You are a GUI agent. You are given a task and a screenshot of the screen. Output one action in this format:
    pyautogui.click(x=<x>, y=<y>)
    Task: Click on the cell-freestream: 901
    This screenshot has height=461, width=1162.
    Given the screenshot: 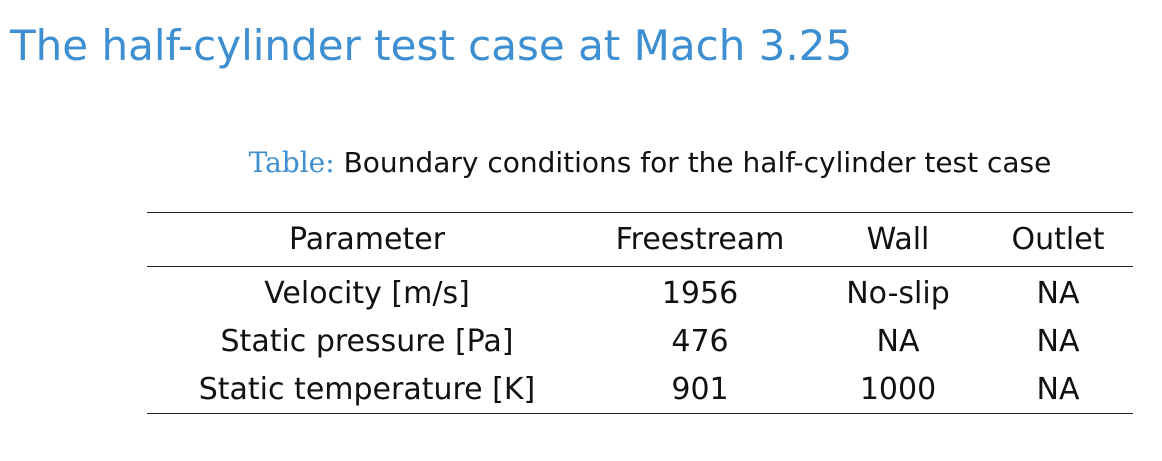 What is the action you would take?
    pyautogui.click(x=700, y=389)
    